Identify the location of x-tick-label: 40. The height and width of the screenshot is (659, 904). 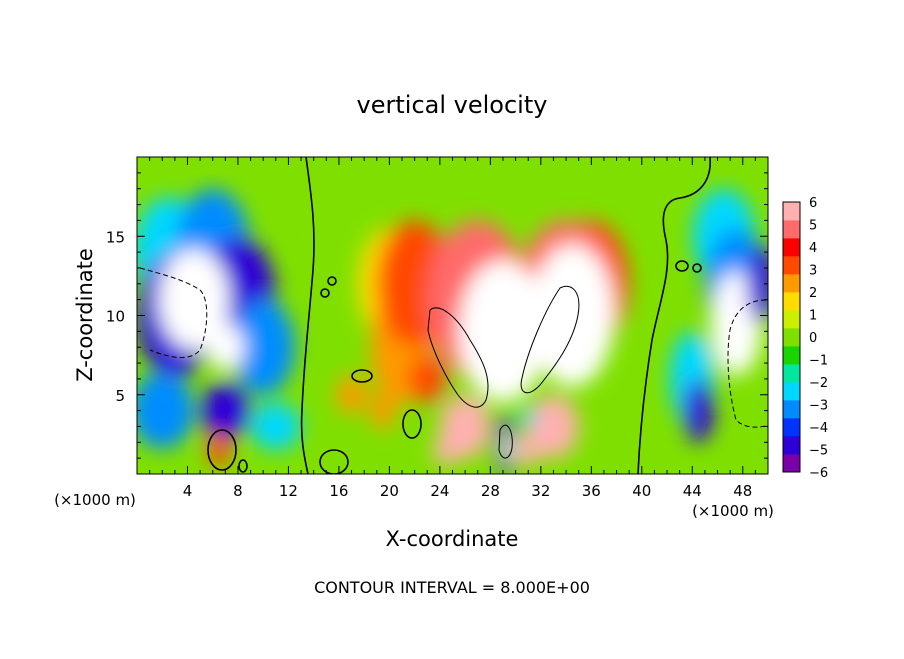
(641, 491).